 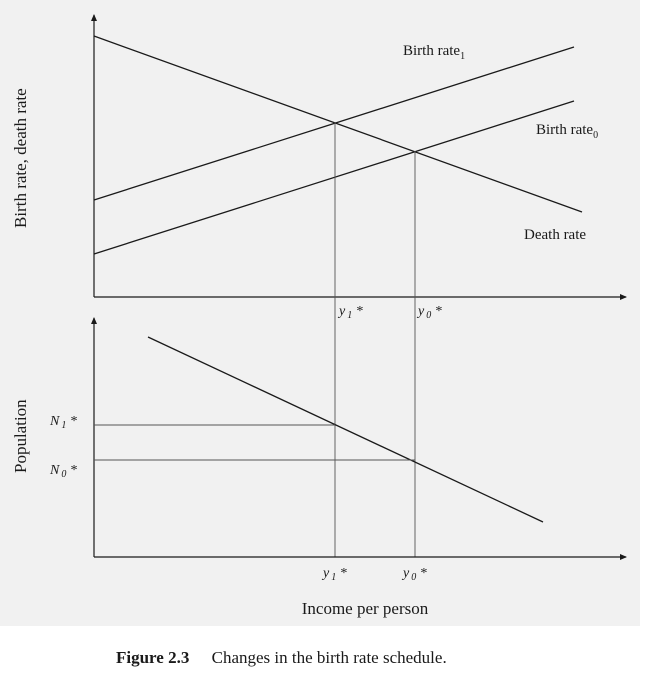 I want to click on top-y-axis-label: Birth rate, death rate, so click(x=20, y=158).